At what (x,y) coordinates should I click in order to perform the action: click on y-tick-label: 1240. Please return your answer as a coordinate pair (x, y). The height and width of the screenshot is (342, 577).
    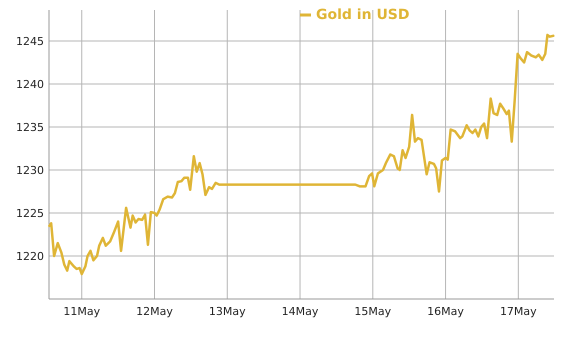
    Looking at the image, I should click on (30, 84).